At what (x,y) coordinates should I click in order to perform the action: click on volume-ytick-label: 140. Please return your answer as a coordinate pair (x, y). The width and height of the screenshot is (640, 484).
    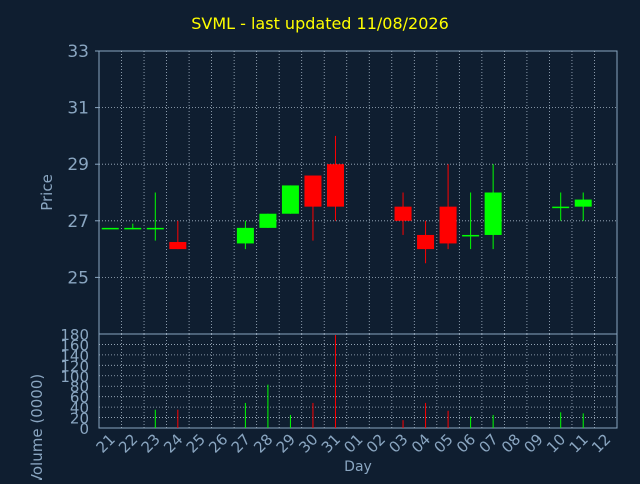
    Looking at the image, I should click on (74, 356).